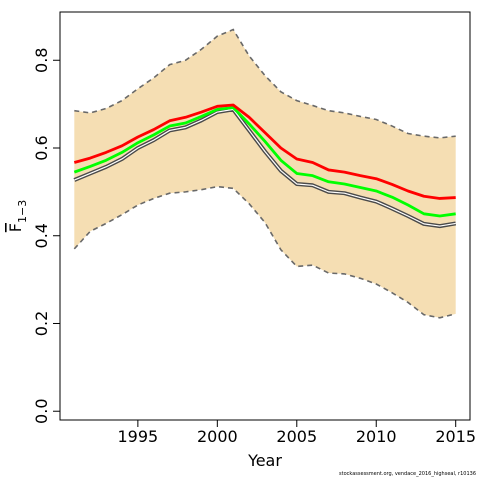 This screenshot has width=480, height=480. I want to click on x-axis-title: Year, so click(264, 460).